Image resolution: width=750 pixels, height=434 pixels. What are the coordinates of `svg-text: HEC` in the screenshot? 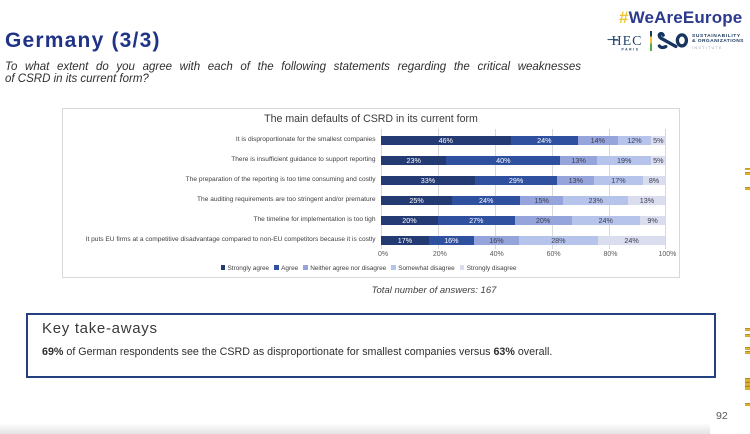 It's located at (627, 41).